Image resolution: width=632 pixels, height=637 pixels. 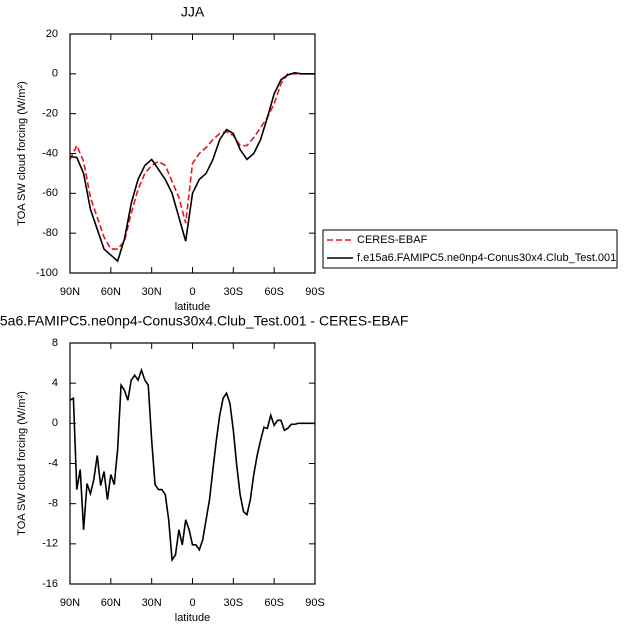 I want to click on y-tick-label: -16, so click(x=50, y=584).